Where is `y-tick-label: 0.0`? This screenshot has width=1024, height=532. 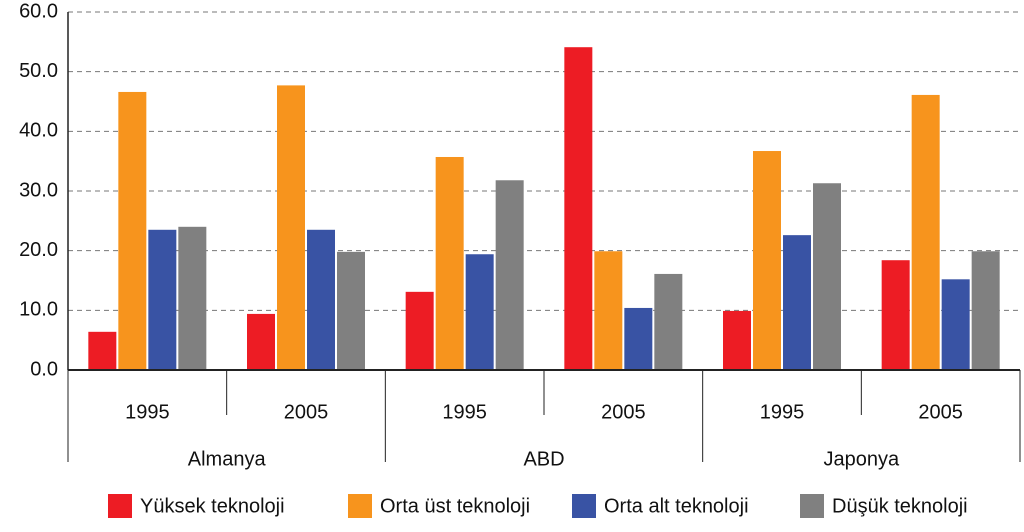 y-tick-label: 0.0 is located at coordinates (44, 369).